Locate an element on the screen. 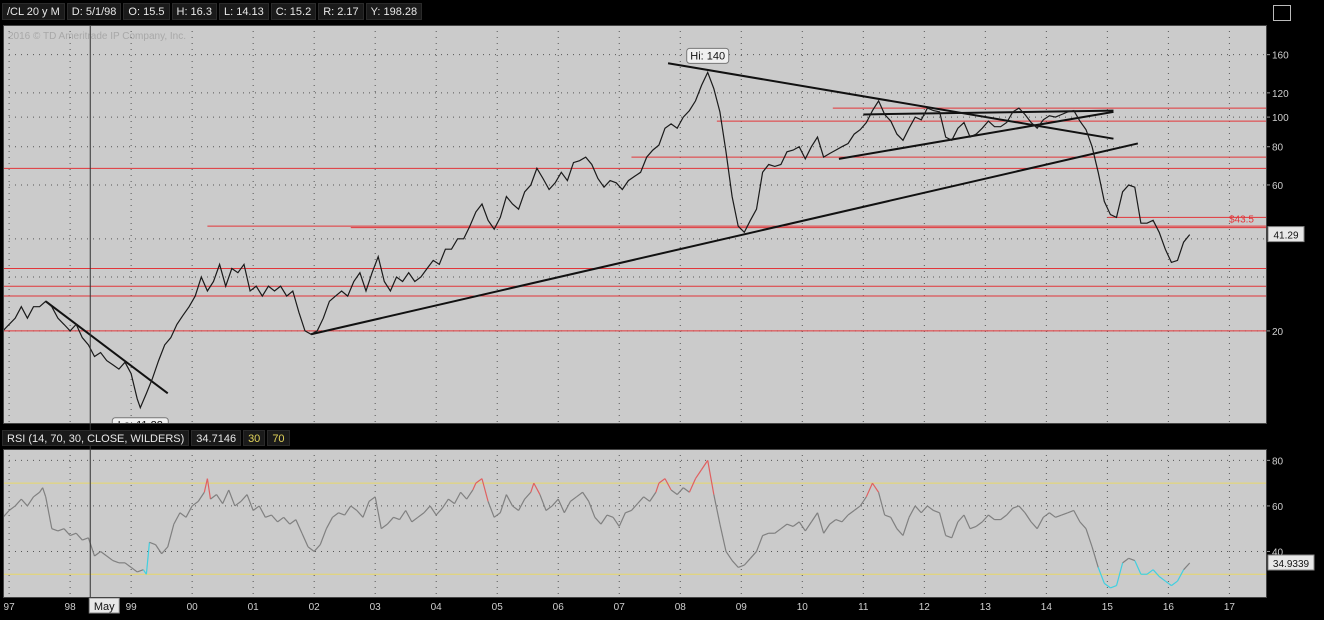 The width and height of the screenshot is (1324, 620). open-readout: O: 15.5 is located at coordinates (146, 11).